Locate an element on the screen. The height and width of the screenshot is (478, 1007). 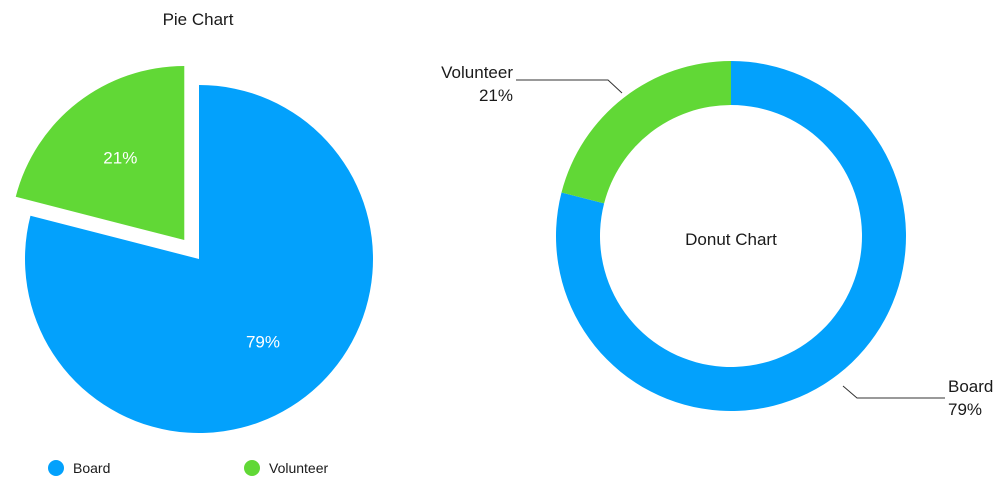
donut-chart-title: Donut Chart is located at coordinates (731, 239).